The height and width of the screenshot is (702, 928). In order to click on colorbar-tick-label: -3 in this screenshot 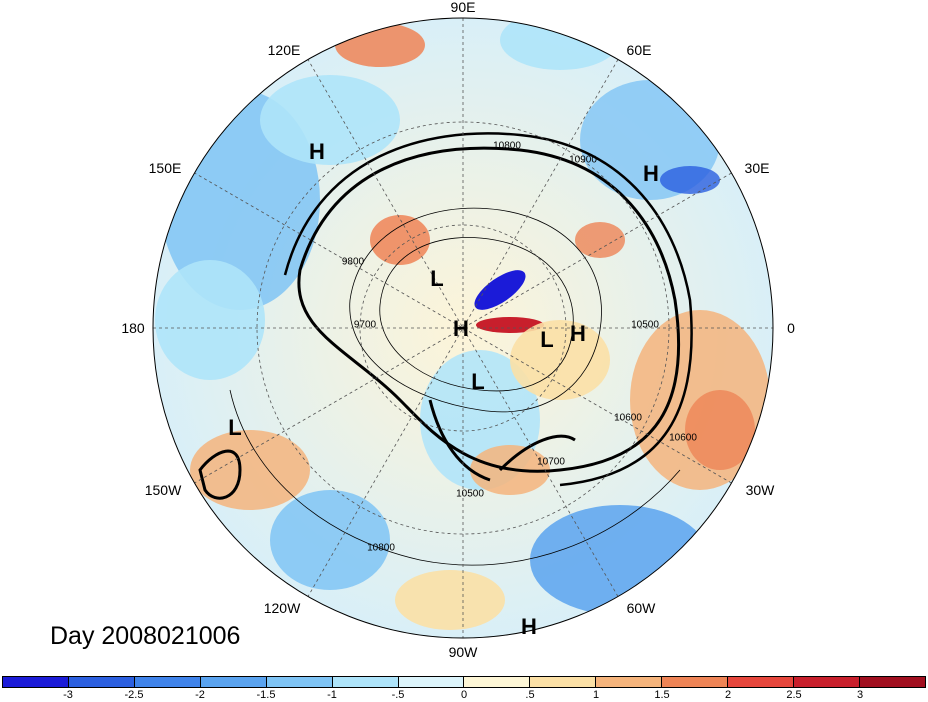, I will do `click(68, 695)`.